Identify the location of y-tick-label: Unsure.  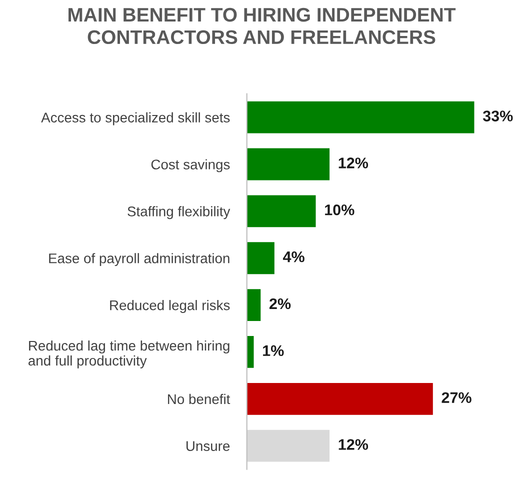
(208, 446).